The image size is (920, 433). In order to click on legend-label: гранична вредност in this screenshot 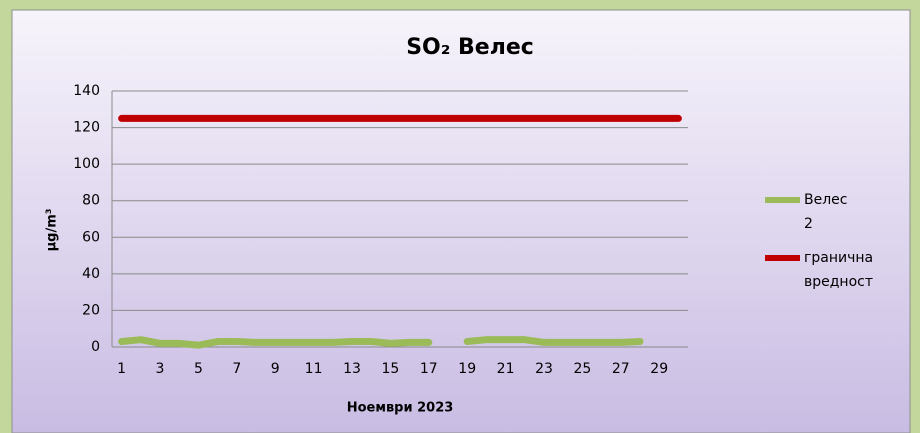, I will do `click(838, 270)`.